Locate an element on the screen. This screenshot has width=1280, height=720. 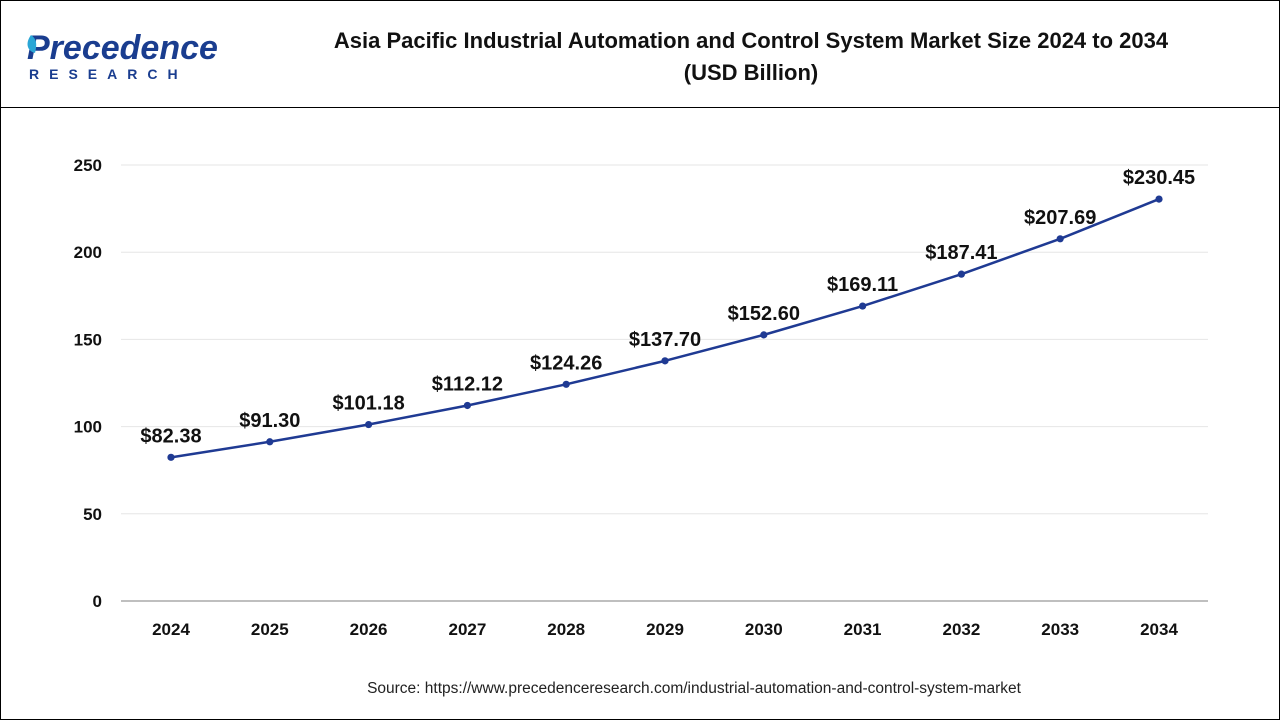
data-label: $230.45 is located at coordinates (1159, 178).